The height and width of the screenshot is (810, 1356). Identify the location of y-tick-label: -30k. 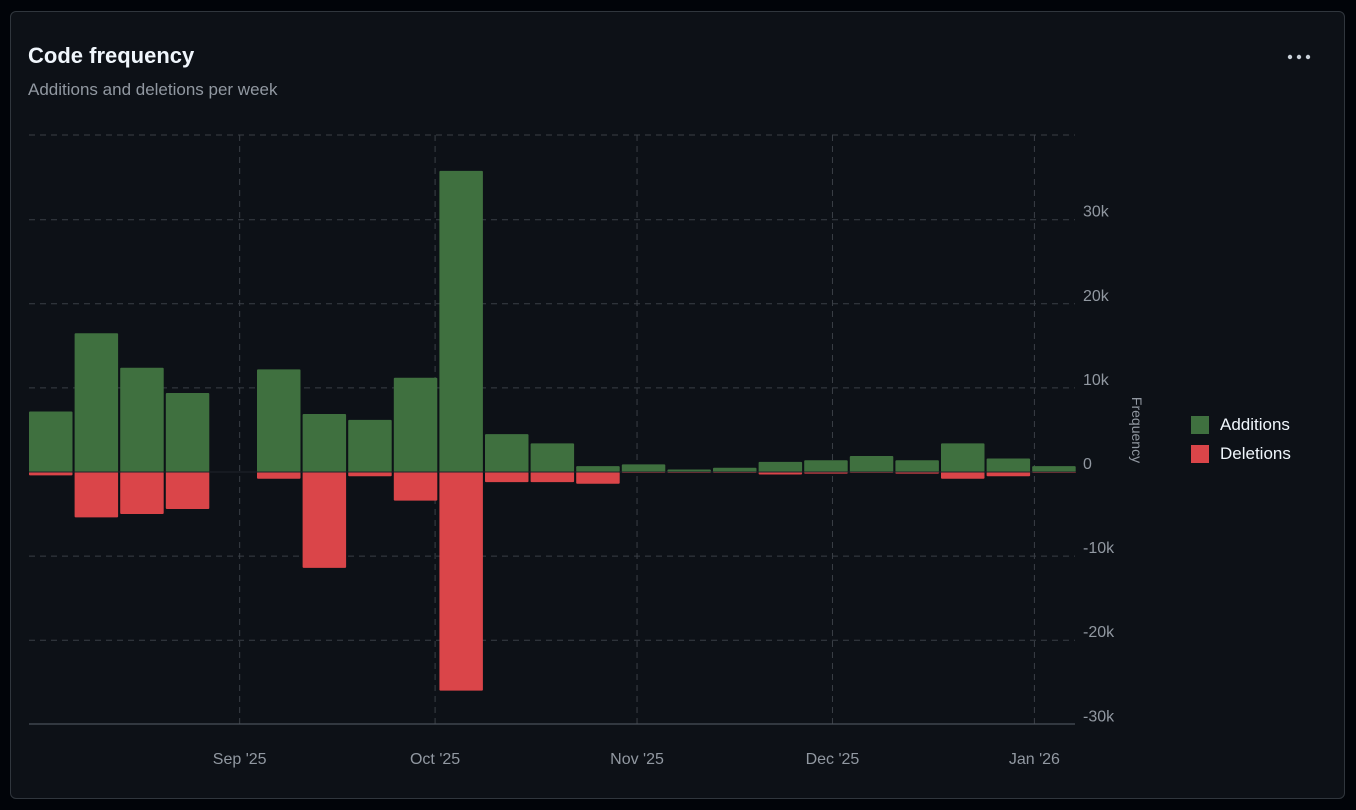
(1099, 716).